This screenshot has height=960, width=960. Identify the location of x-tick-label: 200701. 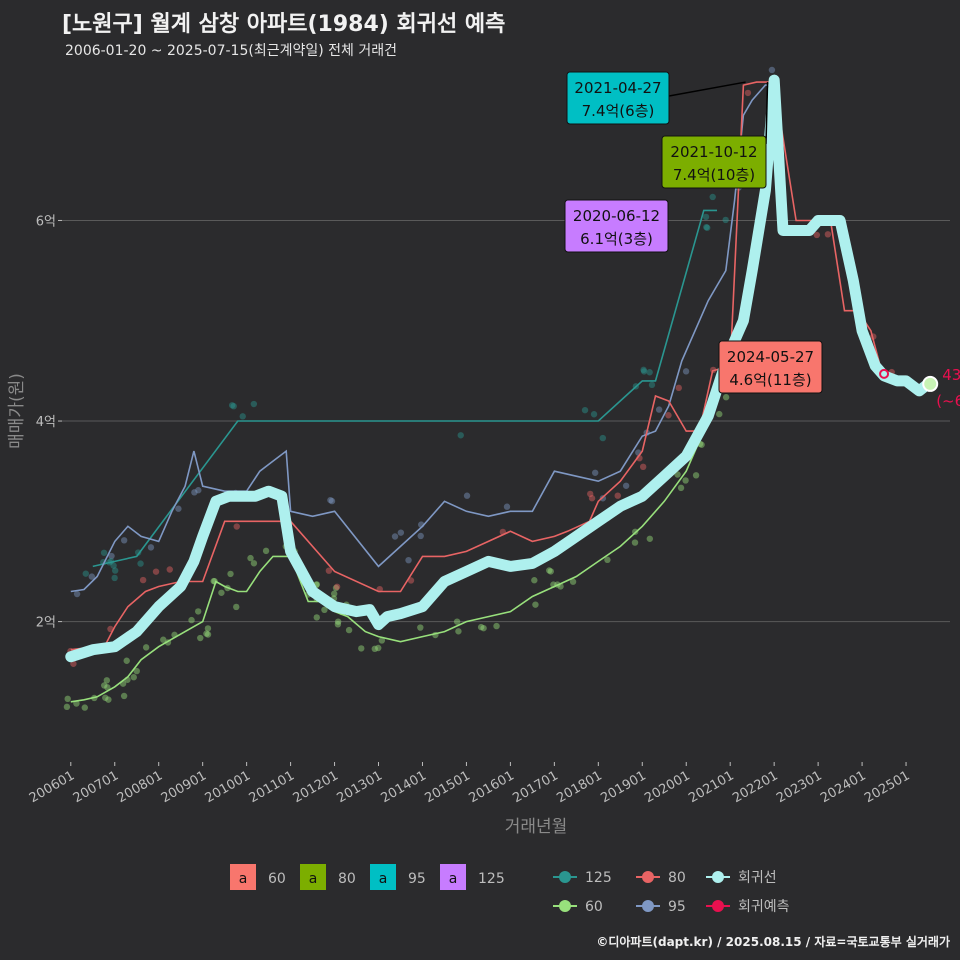
(96, 787).